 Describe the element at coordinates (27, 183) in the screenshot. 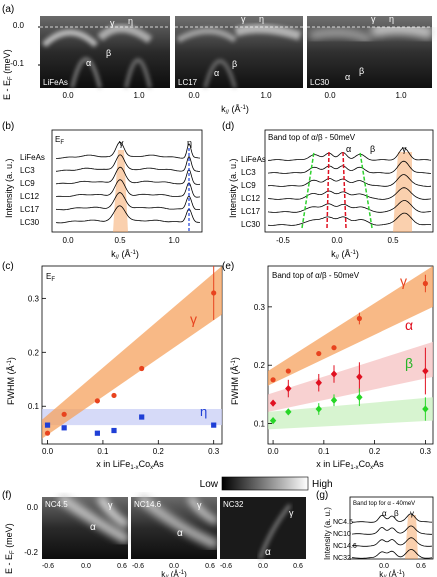

I see `trace-label: LC9` at that location.